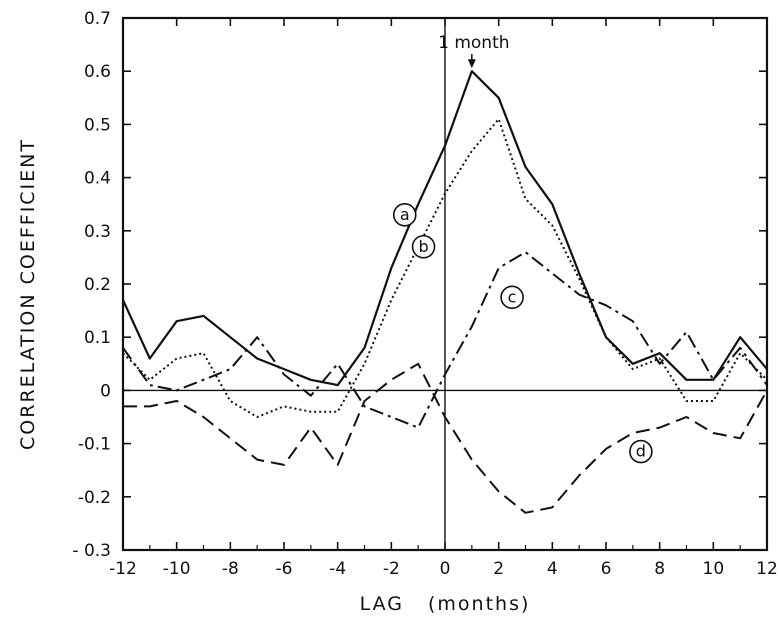 The width and height of the screenshot is (781, 622). I want to click on series-a-label-circle, so click(404, 215).